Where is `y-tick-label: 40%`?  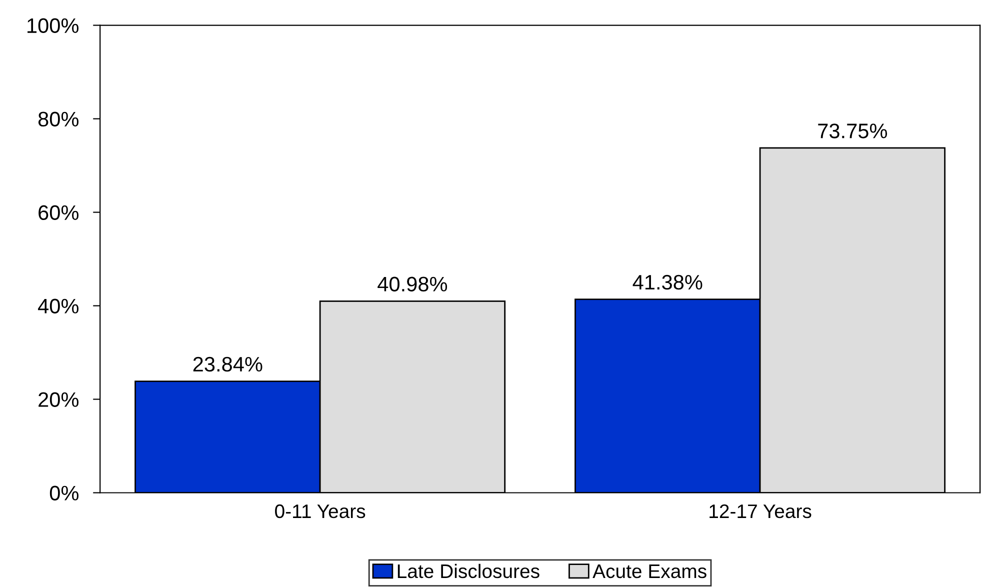
y-tick-label: 40% is located at coordinates (58, 306).